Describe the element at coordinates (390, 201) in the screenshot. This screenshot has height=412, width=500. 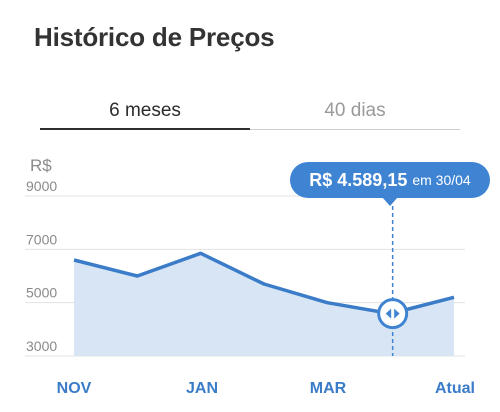
I see `tooltip-pointer` at that location.